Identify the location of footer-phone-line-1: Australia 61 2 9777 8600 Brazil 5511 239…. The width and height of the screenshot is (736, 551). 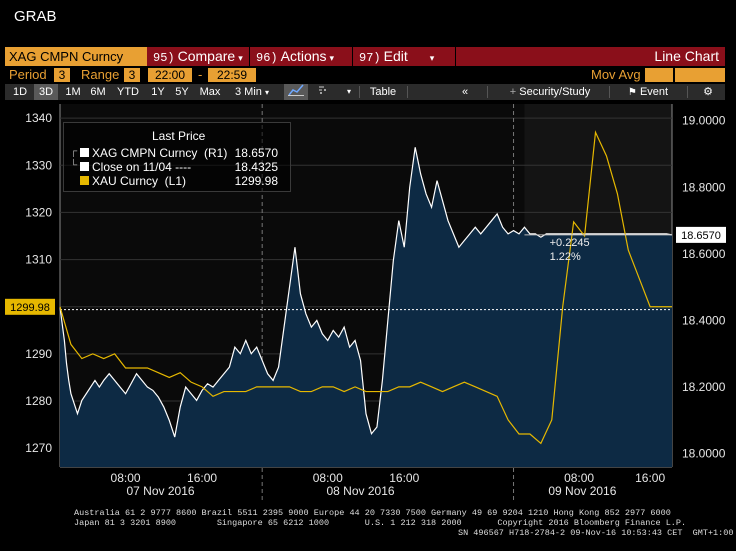
(372, 513).